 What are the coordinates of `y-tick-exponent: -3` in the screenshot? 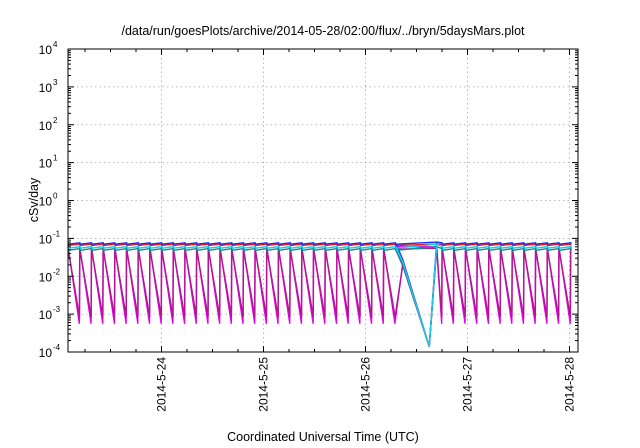 It's located at (57, 309).